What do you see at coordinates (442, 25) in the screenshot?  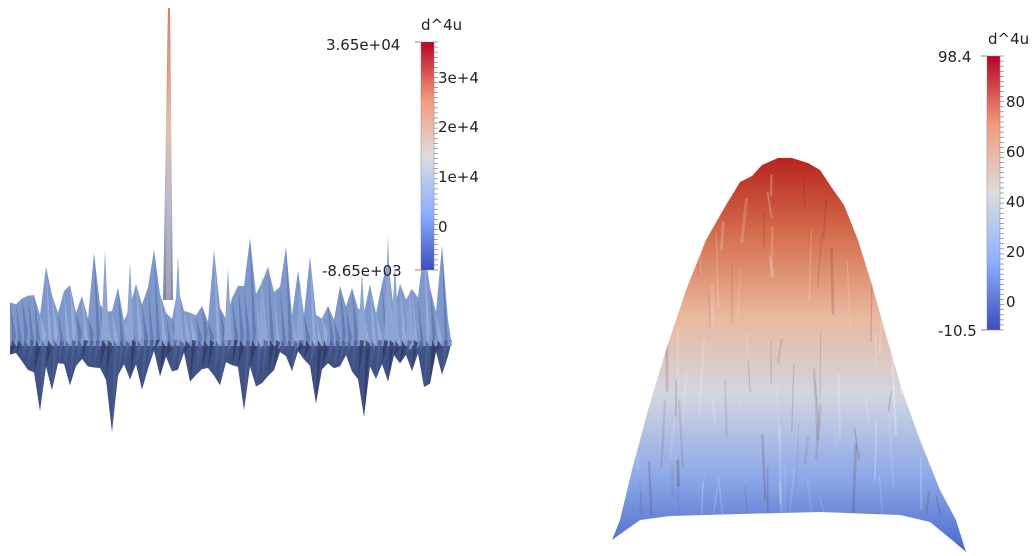 I see `left-colorbar-title: d^4u` at bounding box center [442, 25].